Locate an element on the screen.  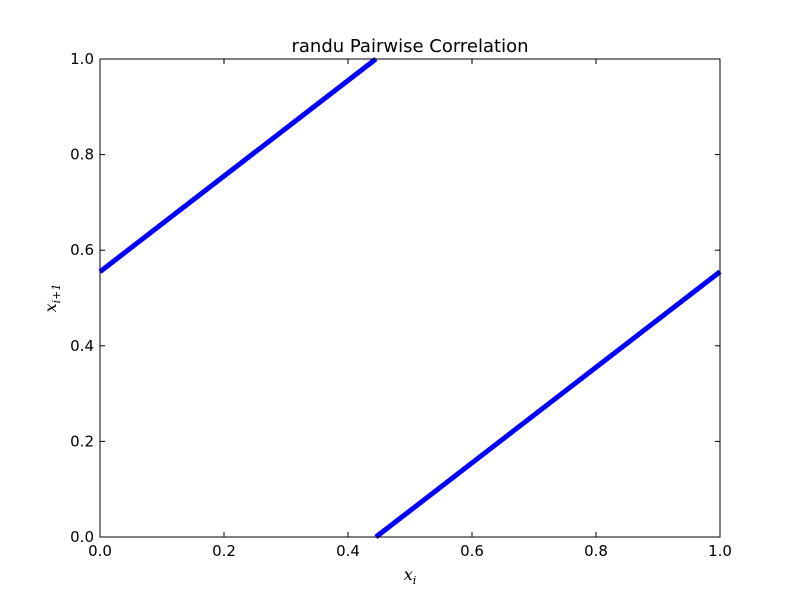
x-tick-label: 0.6 is located at coordinates (472, 551).